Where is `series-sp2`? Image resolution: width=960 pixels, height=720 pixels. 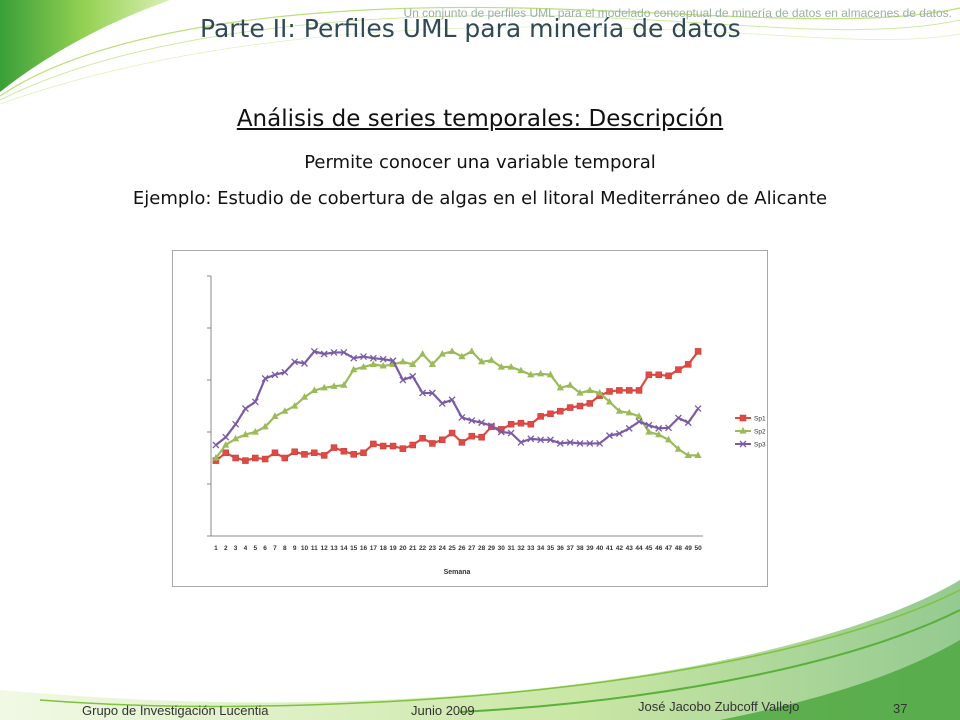 series-sp2 is located at coordinates (457, 404).